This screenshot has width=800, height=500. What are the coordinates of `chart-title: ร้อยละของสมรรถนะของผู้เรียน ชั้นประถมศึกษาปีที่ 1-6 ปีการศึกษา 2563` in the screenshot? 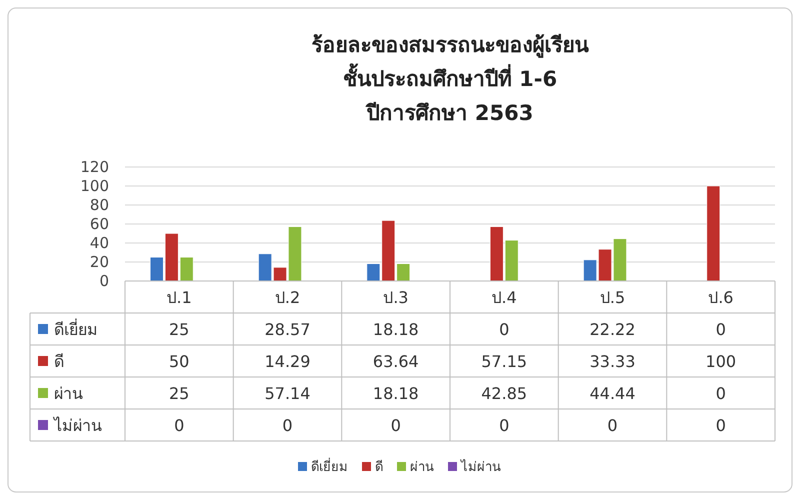 It's located at (451, 79).